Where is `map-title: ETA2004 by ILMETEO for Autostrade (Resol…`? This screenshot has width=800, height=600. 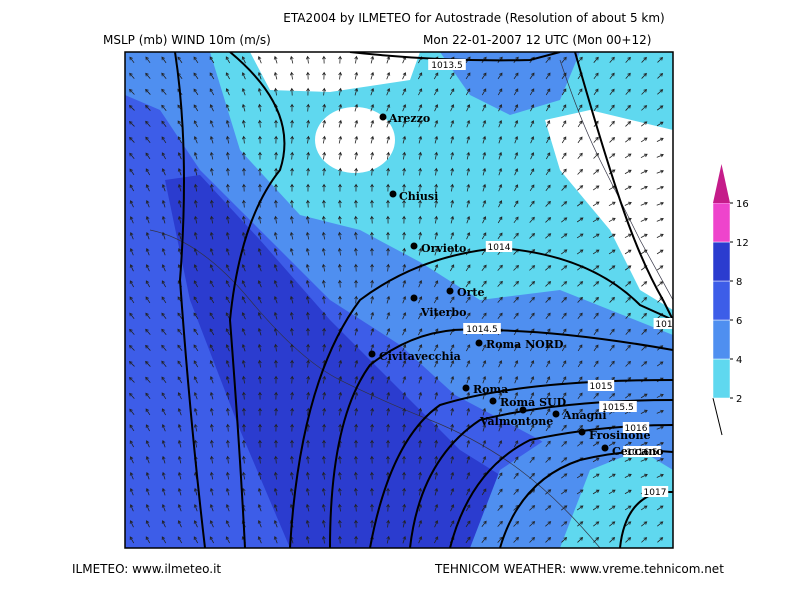
map-title: ETA2004 by ILMETEO for Autostrade (Resol… is located at coordinates (473, 18).